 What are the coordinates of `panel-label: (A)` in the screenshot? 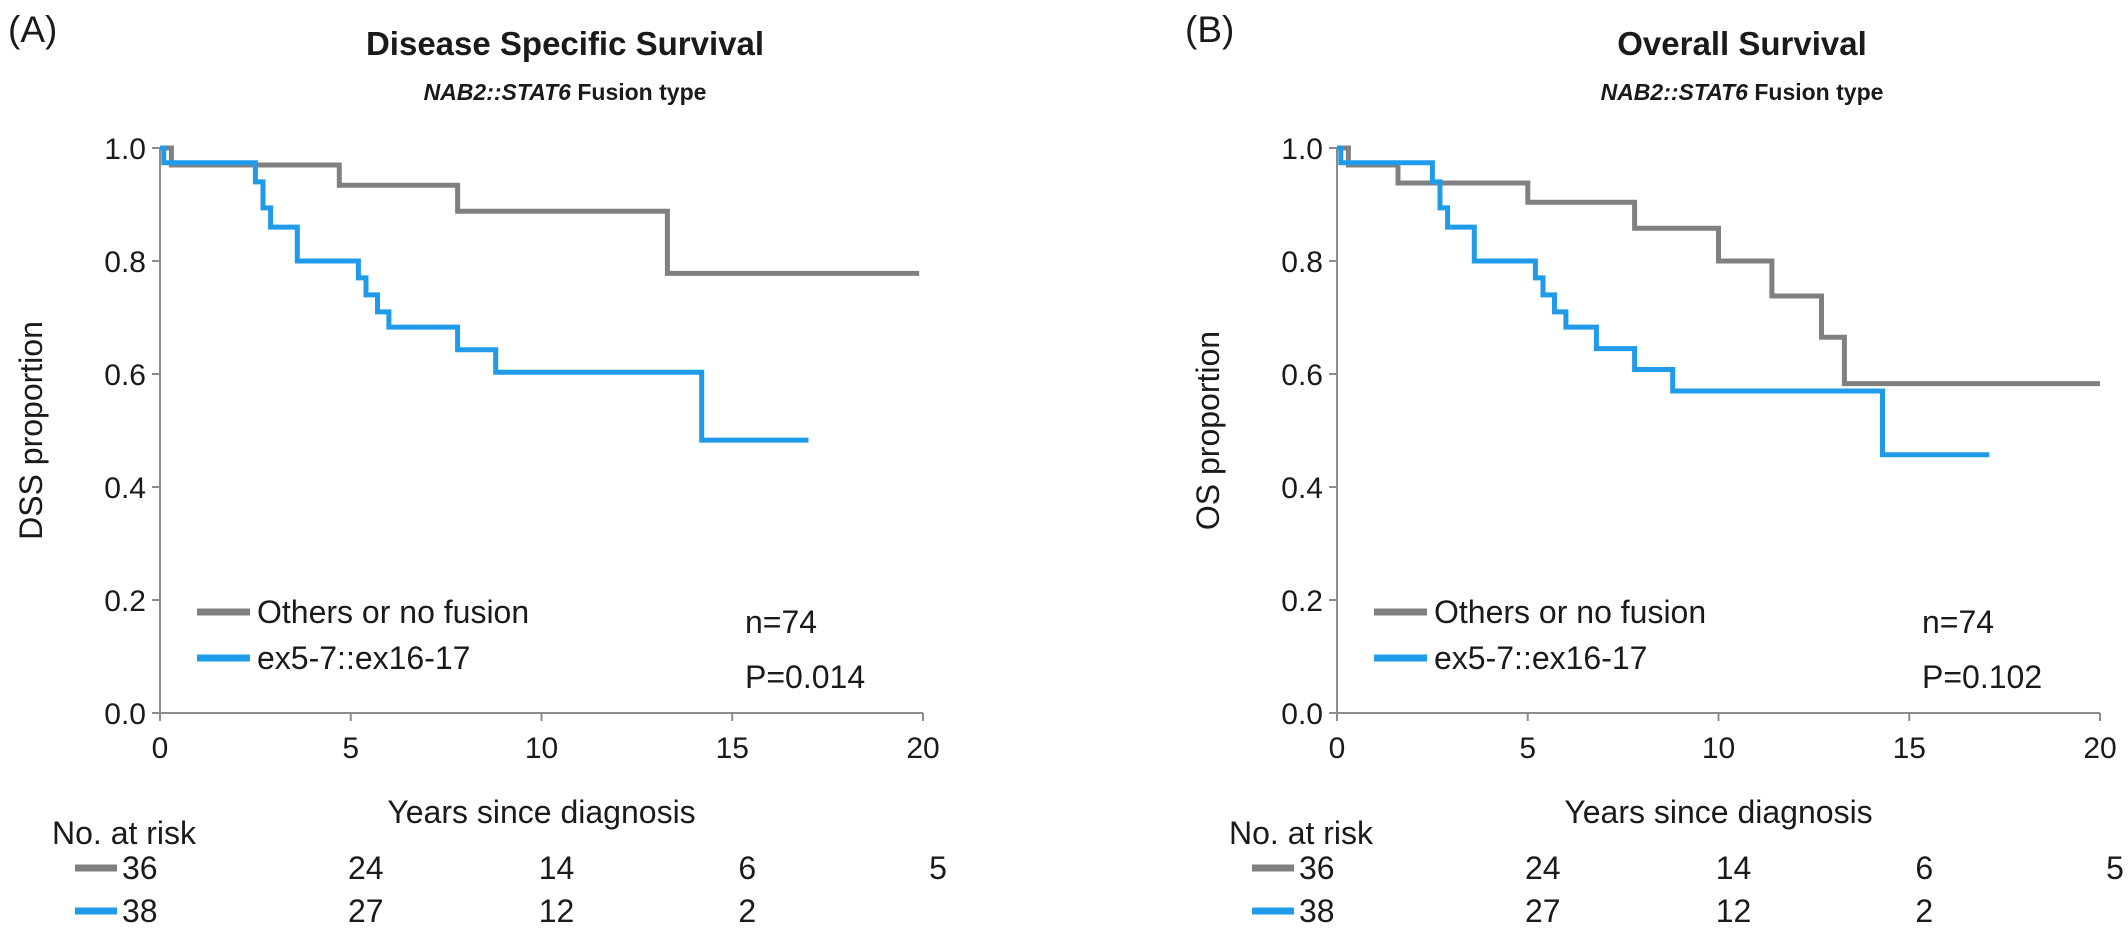 It's located at (32, 29).